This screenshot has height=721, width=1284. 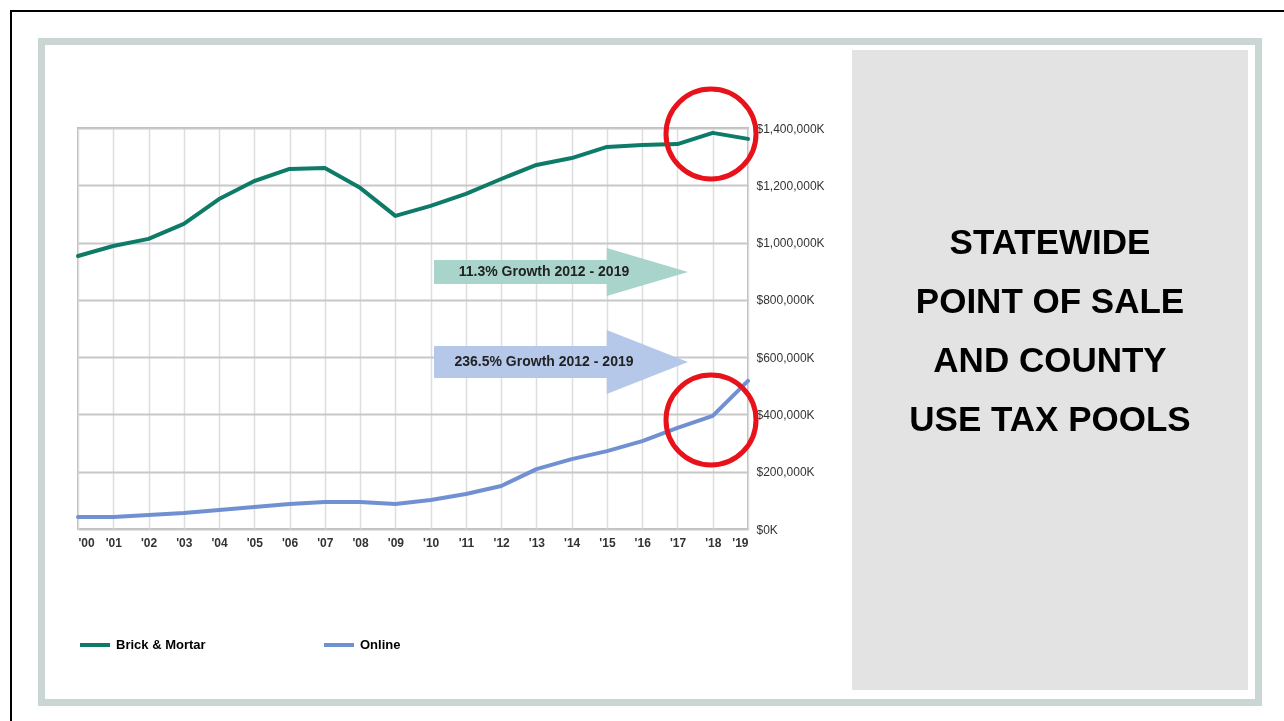 What do you see at coordinates (502, 542) in the screenshot?
I see `x-tick-label: '12` at bounding box center [502, 542].